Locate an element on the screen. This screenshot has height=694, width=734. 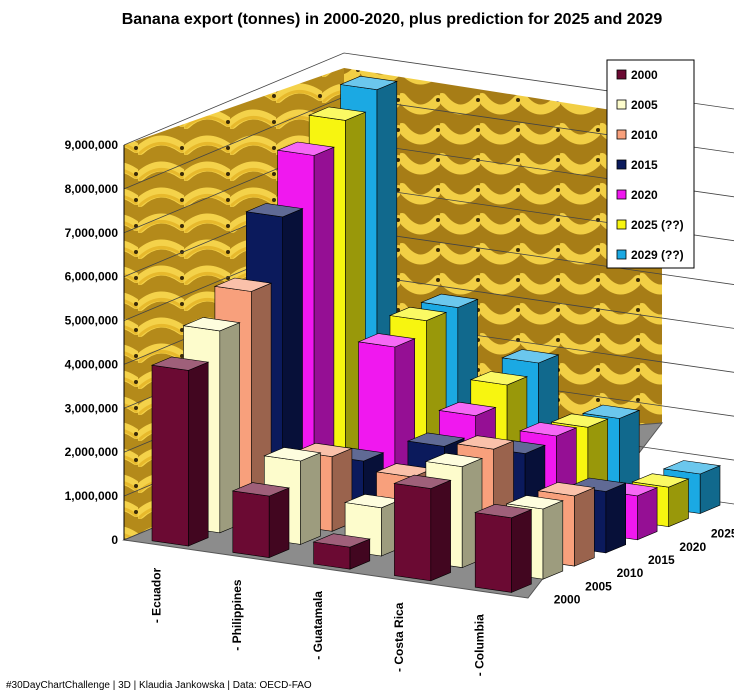
legend: 2000 2005 2010 2015 2020 2025 (??) 2029 (??) is located at coordinates (650, 164).